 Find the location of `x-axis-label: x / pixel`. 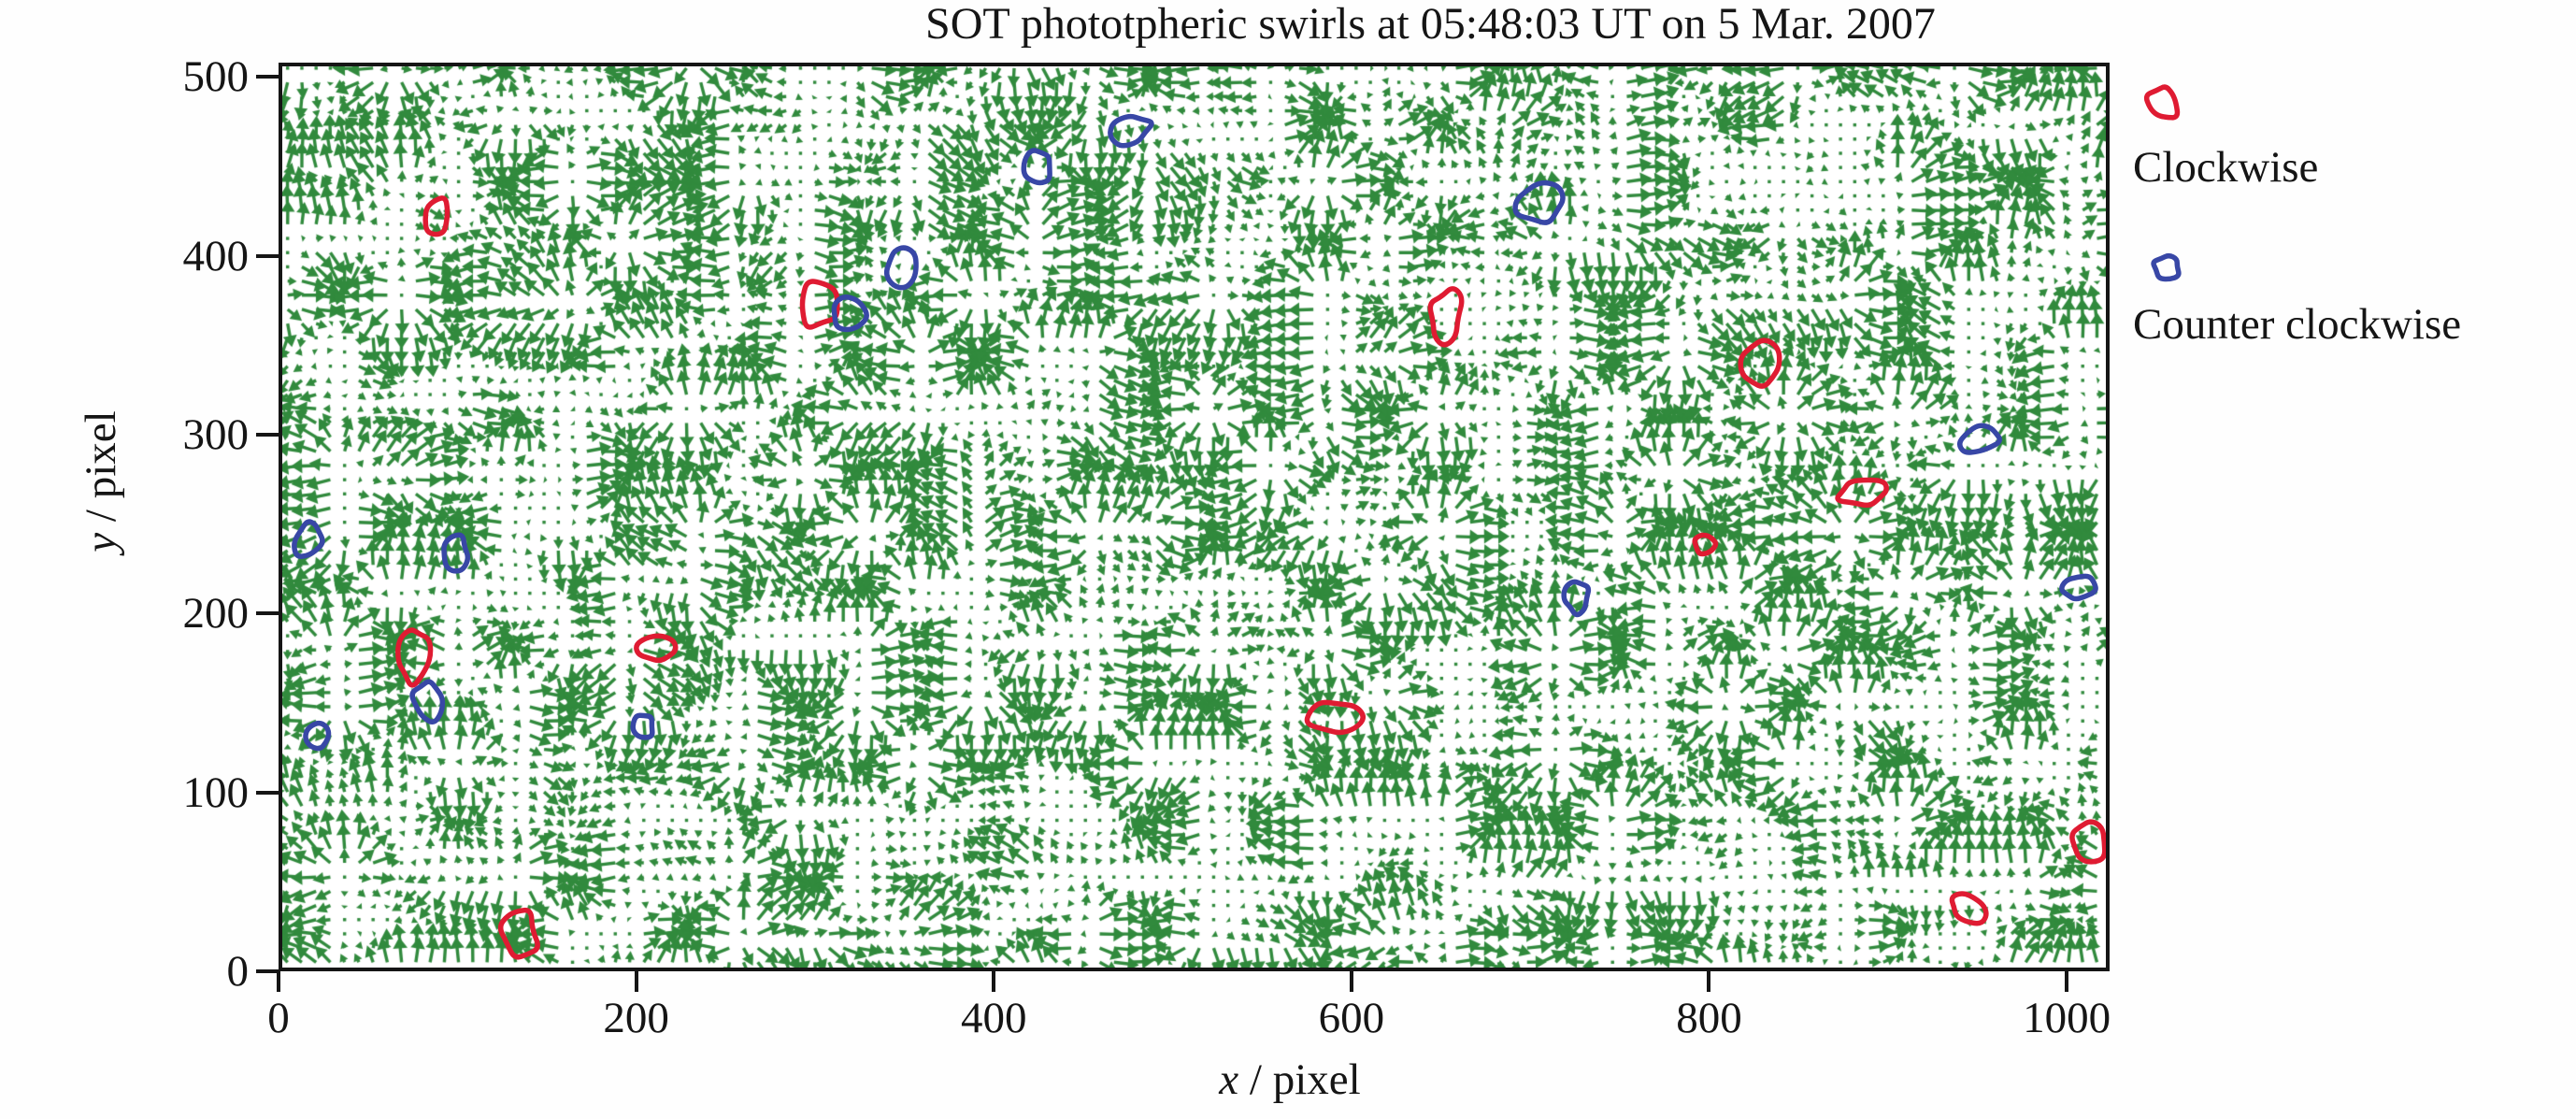

x-axis-label: x / pixel is located at coordinates (1289, 1079).